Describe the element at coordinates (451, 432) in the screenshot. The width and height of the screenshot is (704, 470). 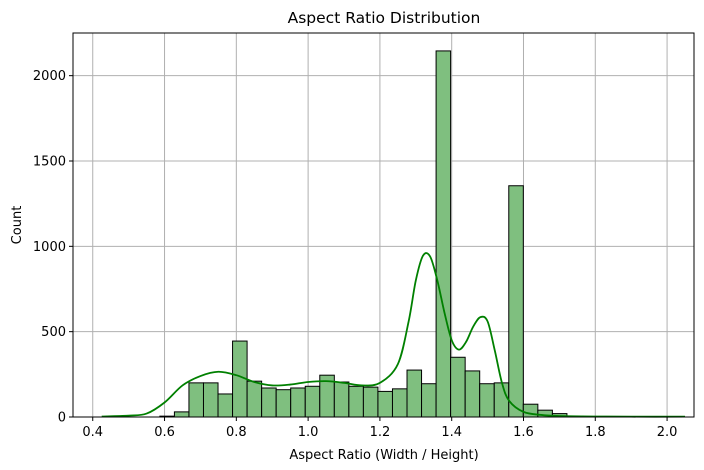
I see `x-tick-label: 1.4` at that location.